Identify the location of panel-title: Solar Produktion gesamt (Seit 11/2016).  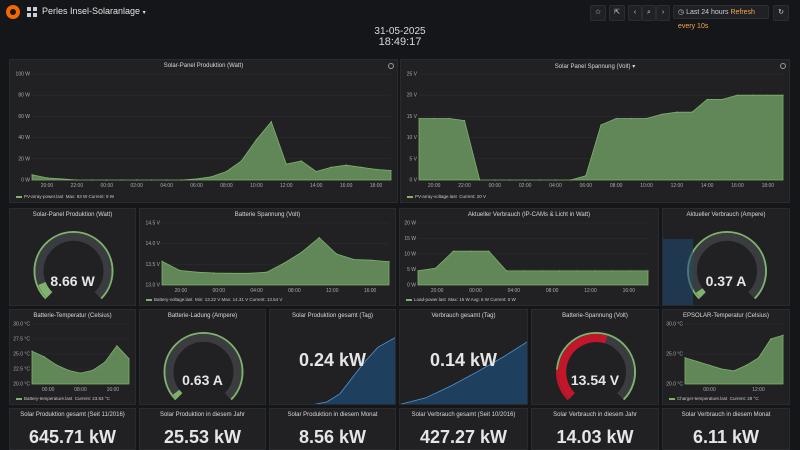
(72, 415).